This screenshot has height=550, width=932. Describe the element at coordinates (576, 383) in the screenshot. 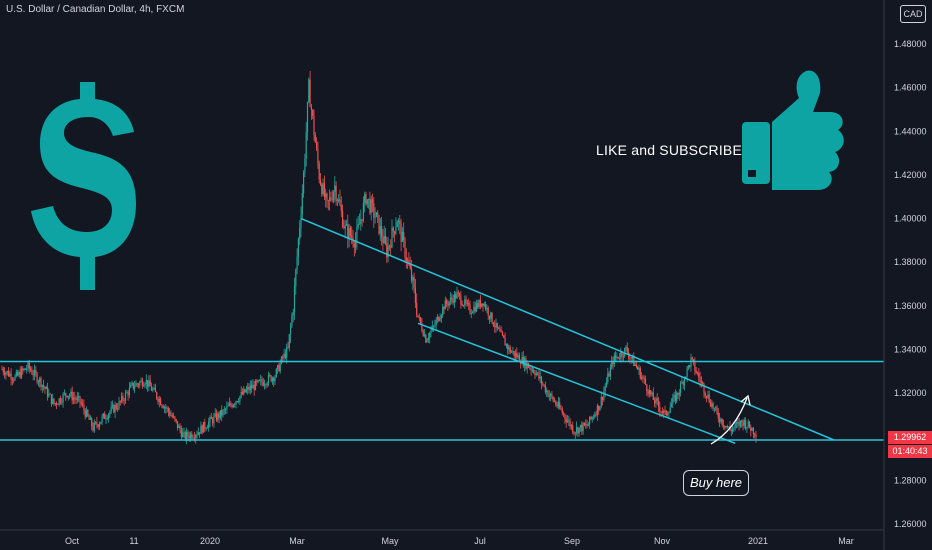

I see `trend-line` at that location.